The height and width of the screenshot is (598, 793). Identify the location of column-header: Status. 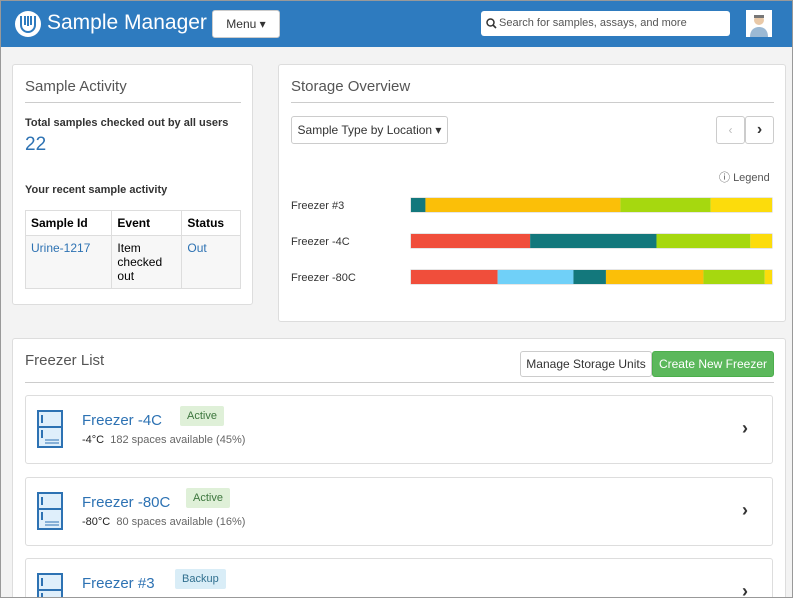
(211, 223).